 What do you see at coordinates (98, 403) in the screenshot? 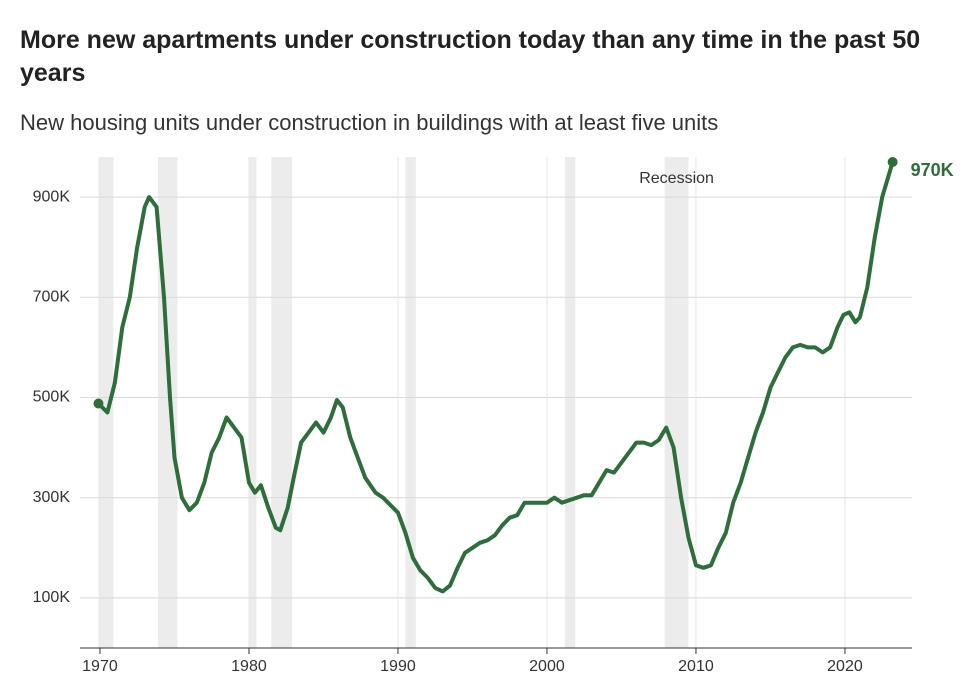
I see `start-dot` at bounding box center [98, 403].